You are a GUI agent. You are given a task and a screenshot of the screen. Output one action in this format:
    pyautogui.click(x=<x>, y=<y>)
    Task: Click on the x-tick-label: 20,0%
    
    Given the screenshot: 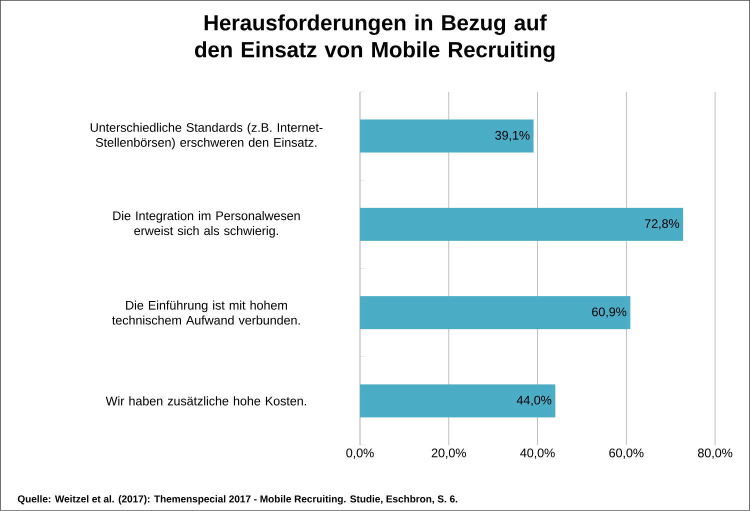 What is the action you would take?
    pyautogui.click(x=449, y=453)
    